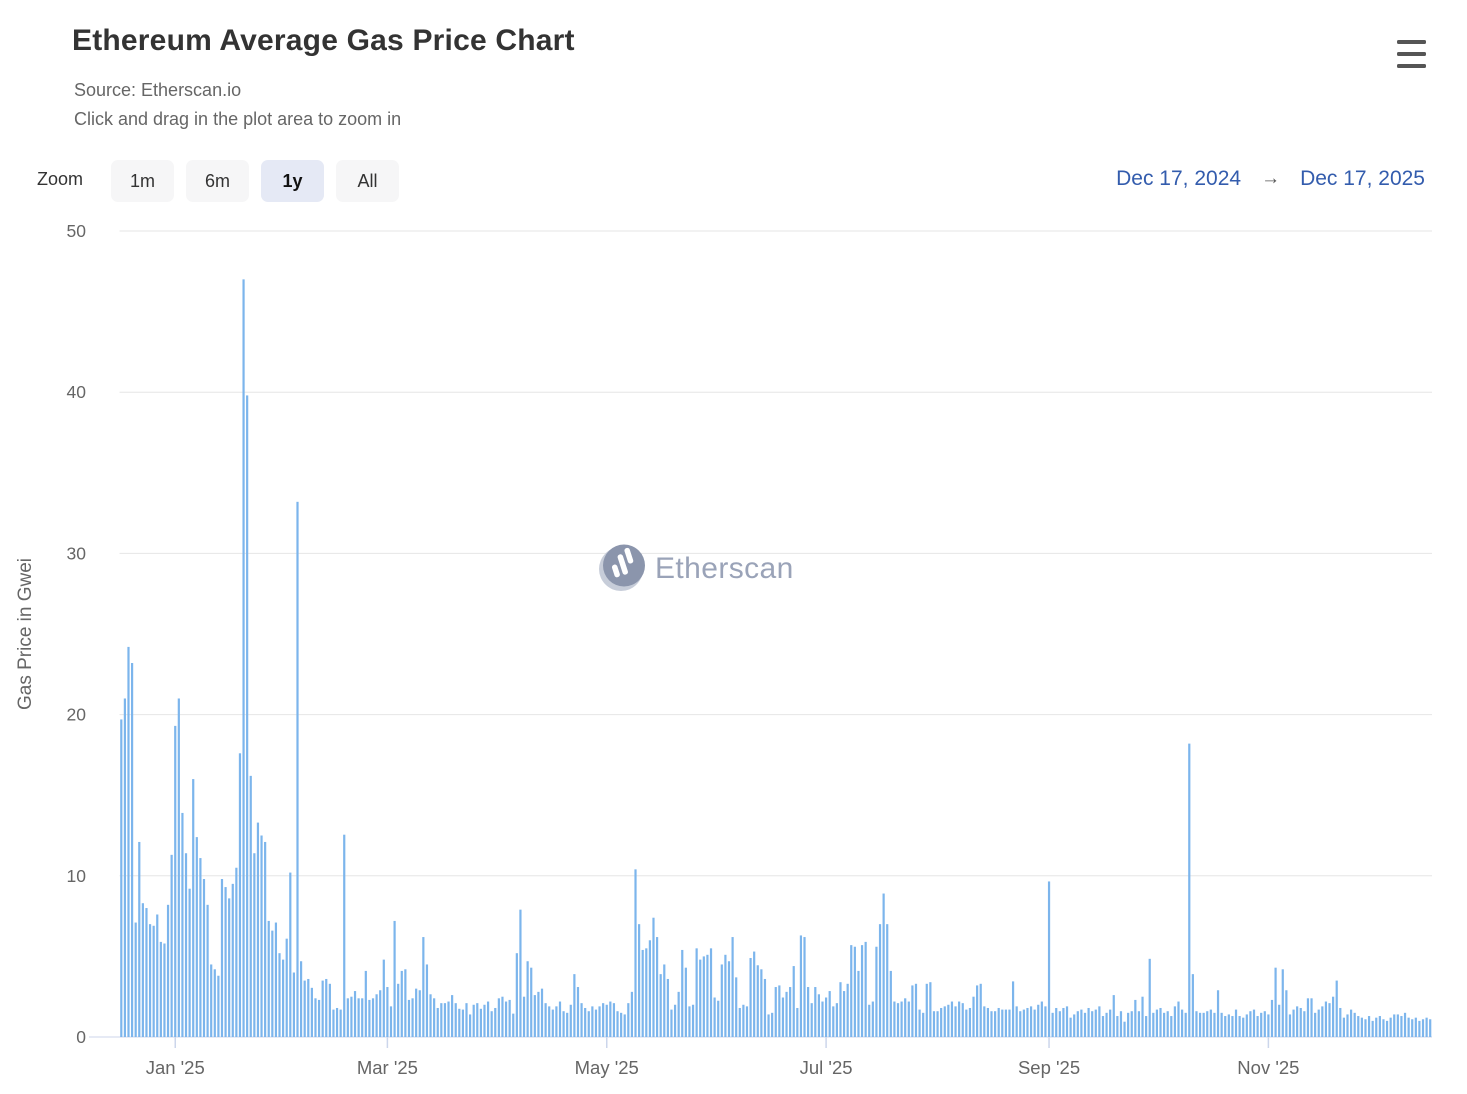 The image size is (1467, 1094). Describe the element at coordinates (77, 876) in the screenshot. I see `y-axis-tick-label: 10` at that location.